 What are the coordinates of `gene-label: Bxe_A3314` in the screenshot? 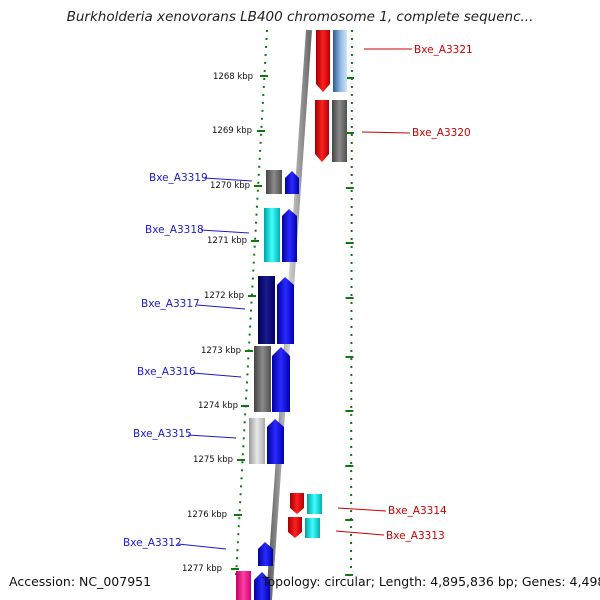 It's located at (417, 511).